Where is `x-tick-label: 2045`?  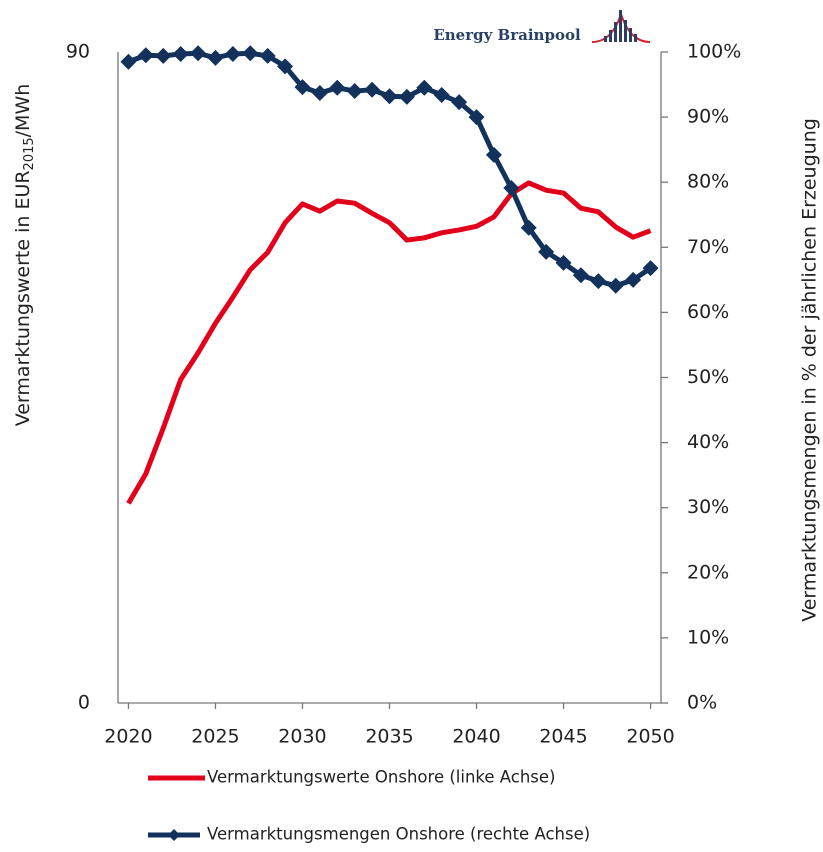 x-tick-label: 2045 is located at coordinates (563, 737).